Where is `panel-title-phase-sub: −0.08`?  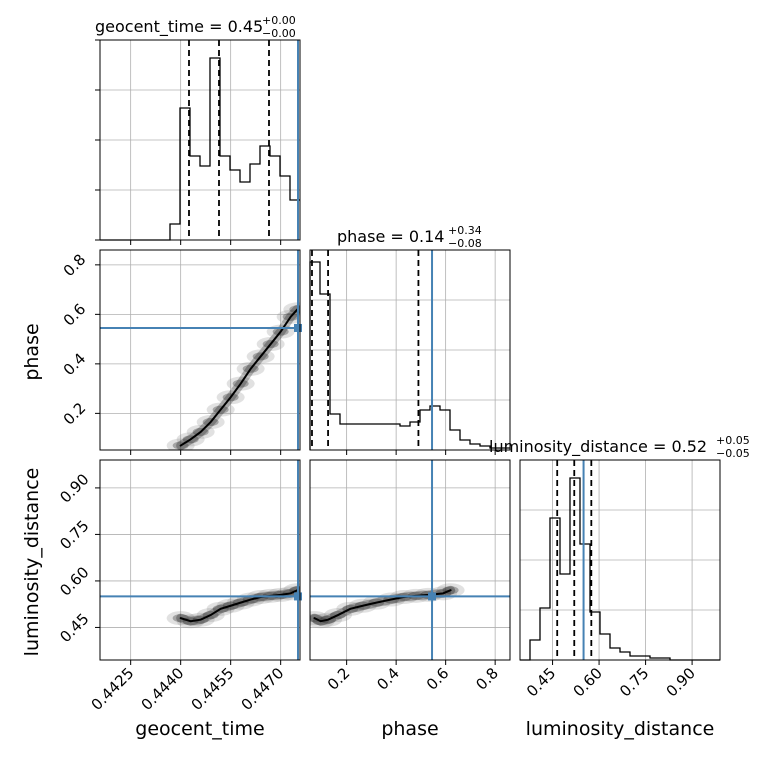 panel-title-phase-sub: −0.08 is located at coordinates (465, 243).